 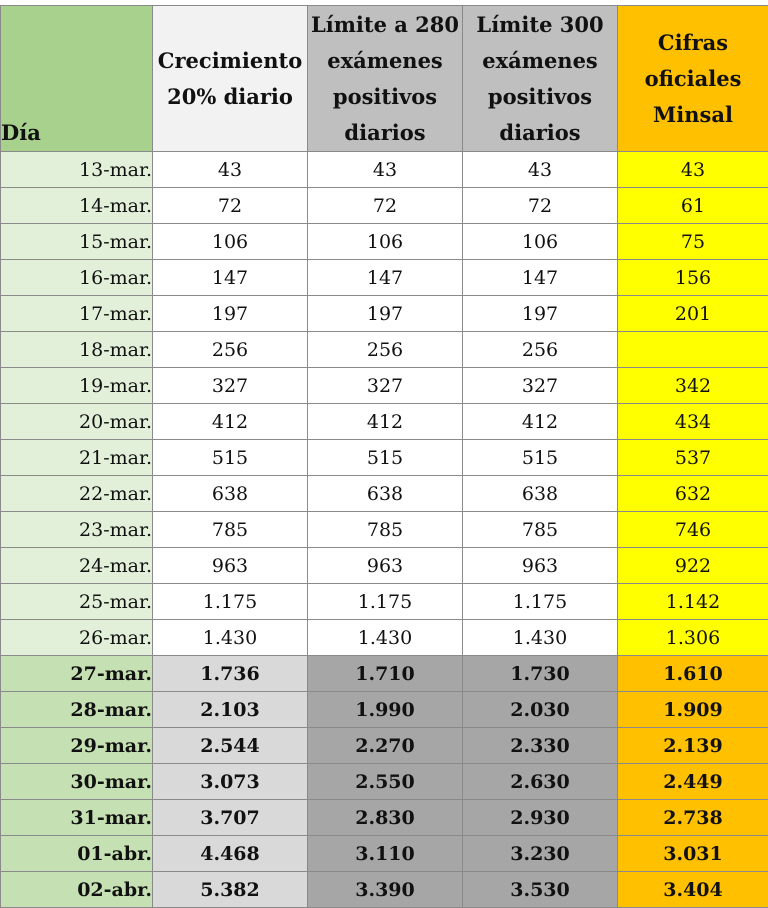 I want to click on header-growth-line: Crecimiento, so click(x=230, y=61).